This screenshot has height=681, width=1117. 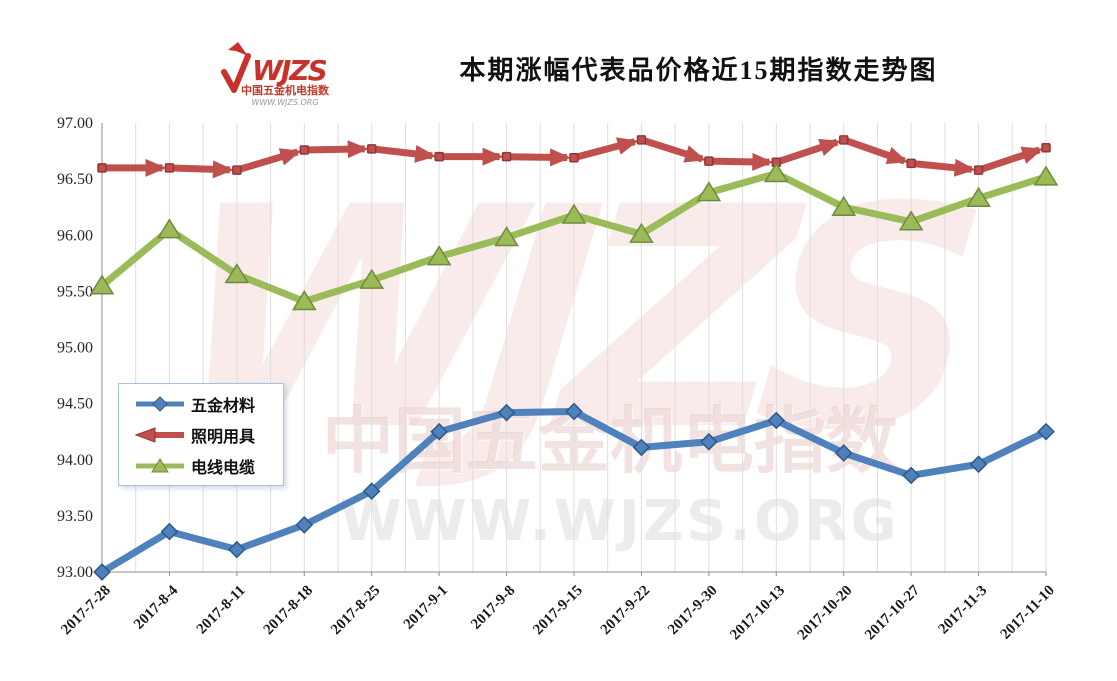 What do you see at coordinates (1028, 613) in the screenshot?
I see `x-tick-label: 2017-11-10` at bounding box center [1028, 613].